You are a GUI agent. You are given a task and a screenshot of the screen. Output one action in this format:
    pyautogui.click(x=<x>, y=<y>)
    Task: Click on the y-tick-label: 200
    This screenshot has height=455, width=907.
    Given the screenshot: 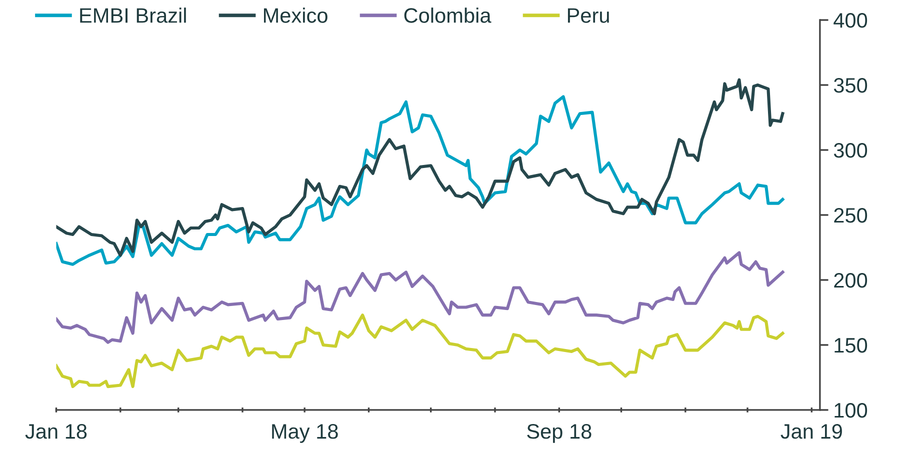 What is the action you would take?
    pyautogui.click(x=851, y=280)
    